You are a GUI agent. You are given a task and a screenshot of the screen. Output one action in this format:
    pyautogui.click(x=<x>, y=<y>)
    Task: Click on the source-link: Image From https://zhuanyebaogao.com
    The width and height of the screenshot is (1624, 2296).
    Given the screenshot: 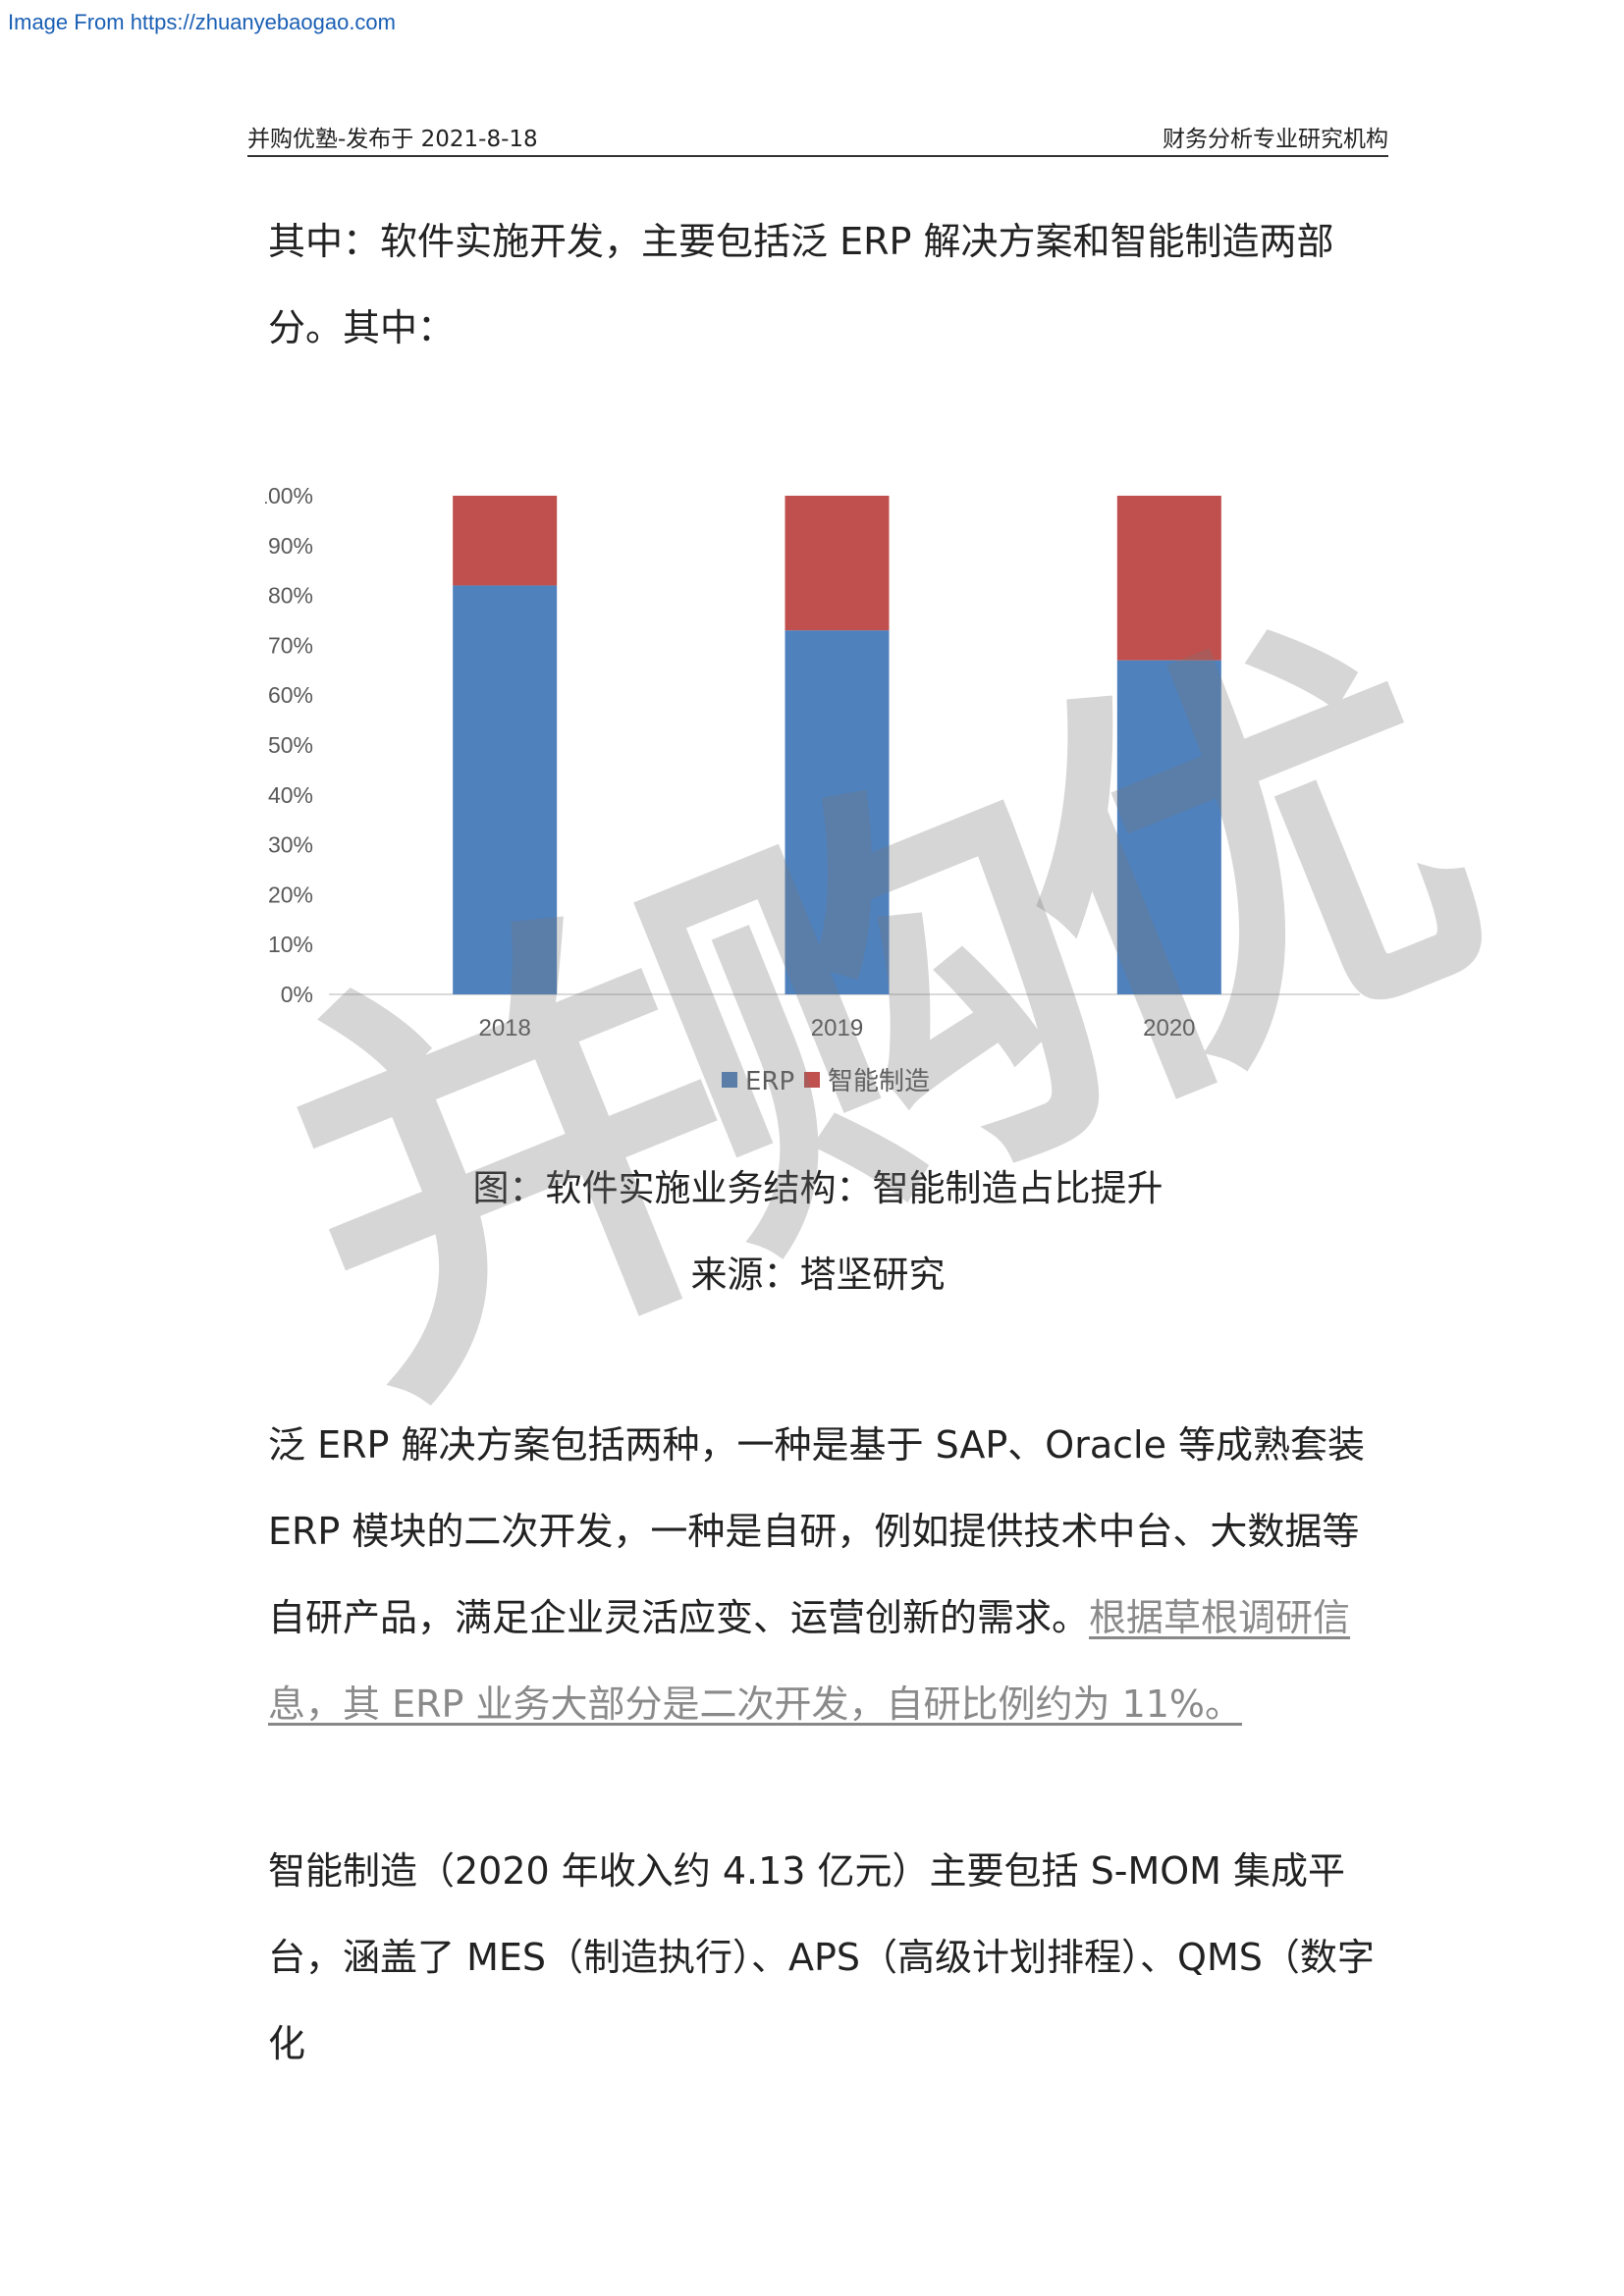 What is the action you would take?
    pyautogui.click(x=202, y=23)
    